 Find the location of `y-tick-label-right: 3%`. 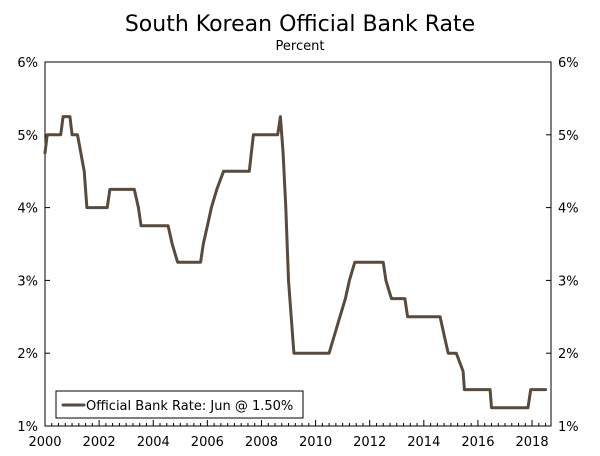

y-tick-label-right: 3% is located at coordinates (568, 281).